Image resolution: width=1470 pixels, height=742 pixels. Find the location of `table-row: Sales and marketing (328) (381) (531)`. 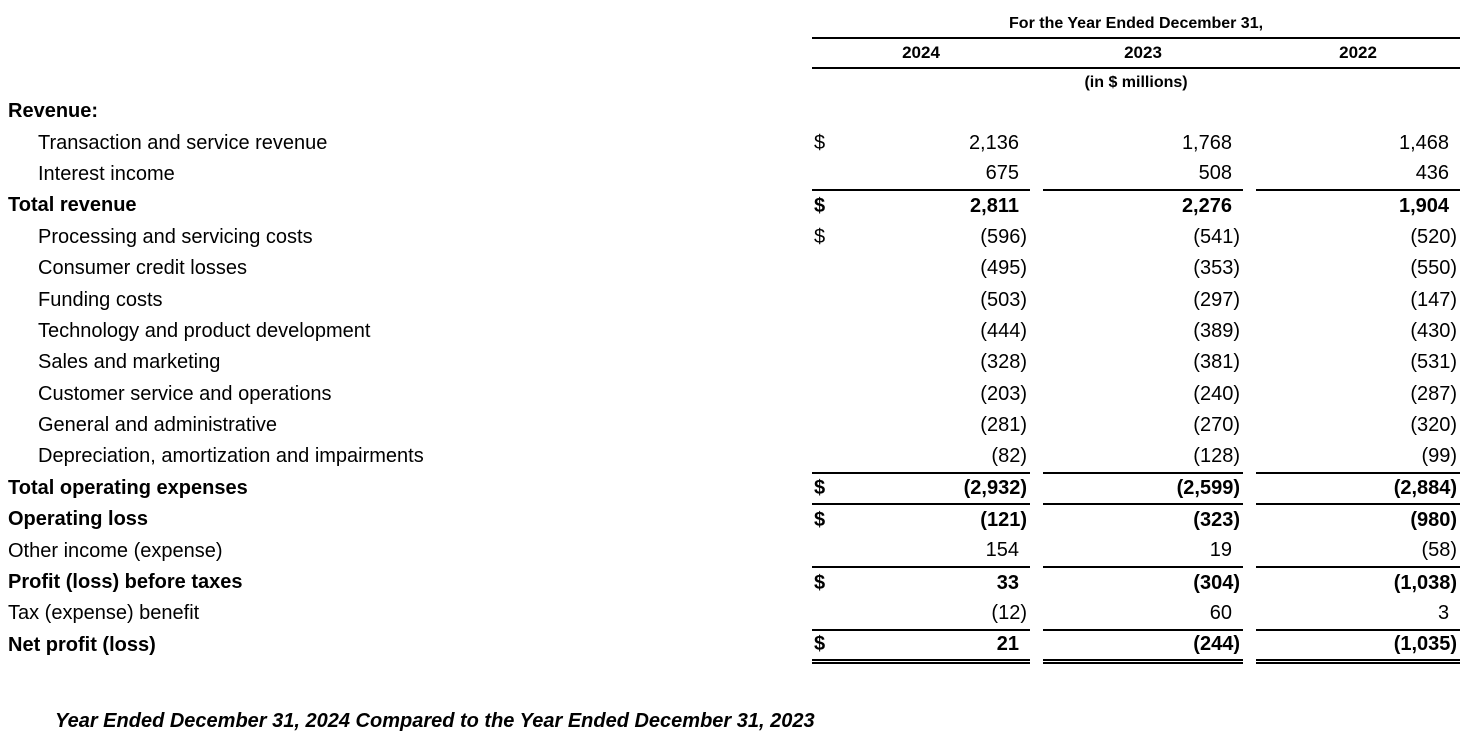

table-row: Sales and marketing (328) (381) (531) is located at coordinates (730, 362).